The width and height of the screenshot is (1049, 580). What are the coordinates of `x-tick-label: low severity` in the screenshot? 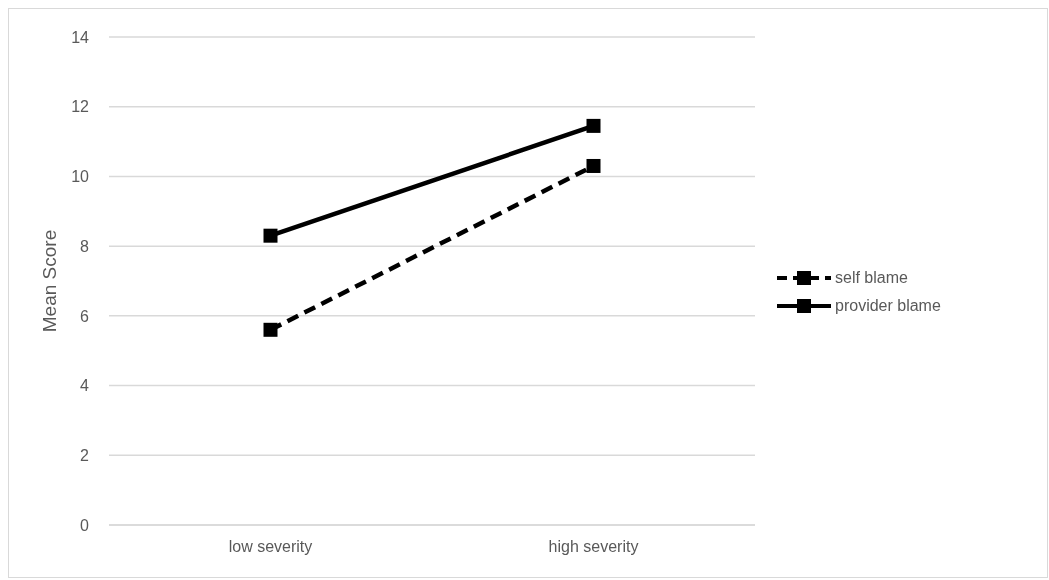 It's located at (270, 547).